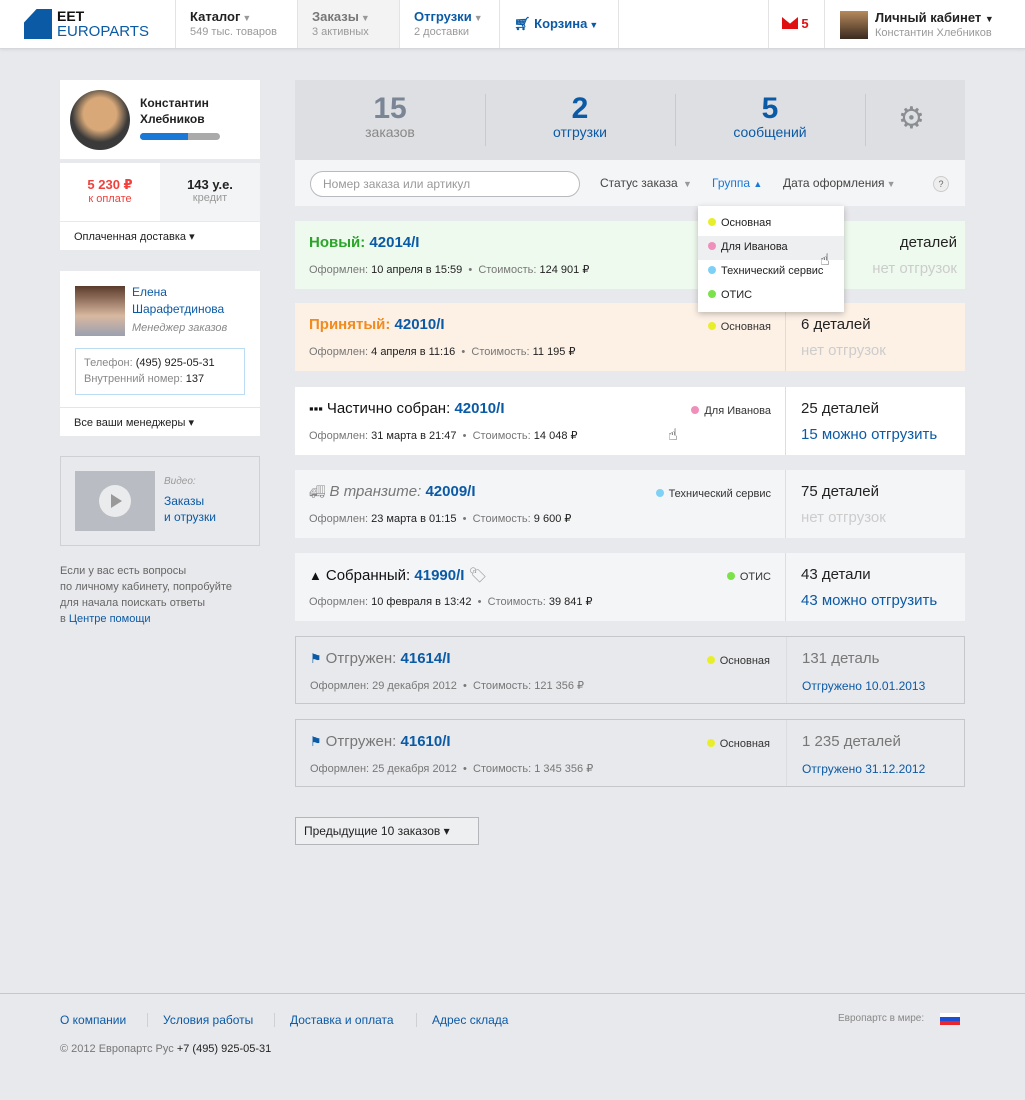  I want to click on footer-link-terms: Условия работы, so click(207, 1020).